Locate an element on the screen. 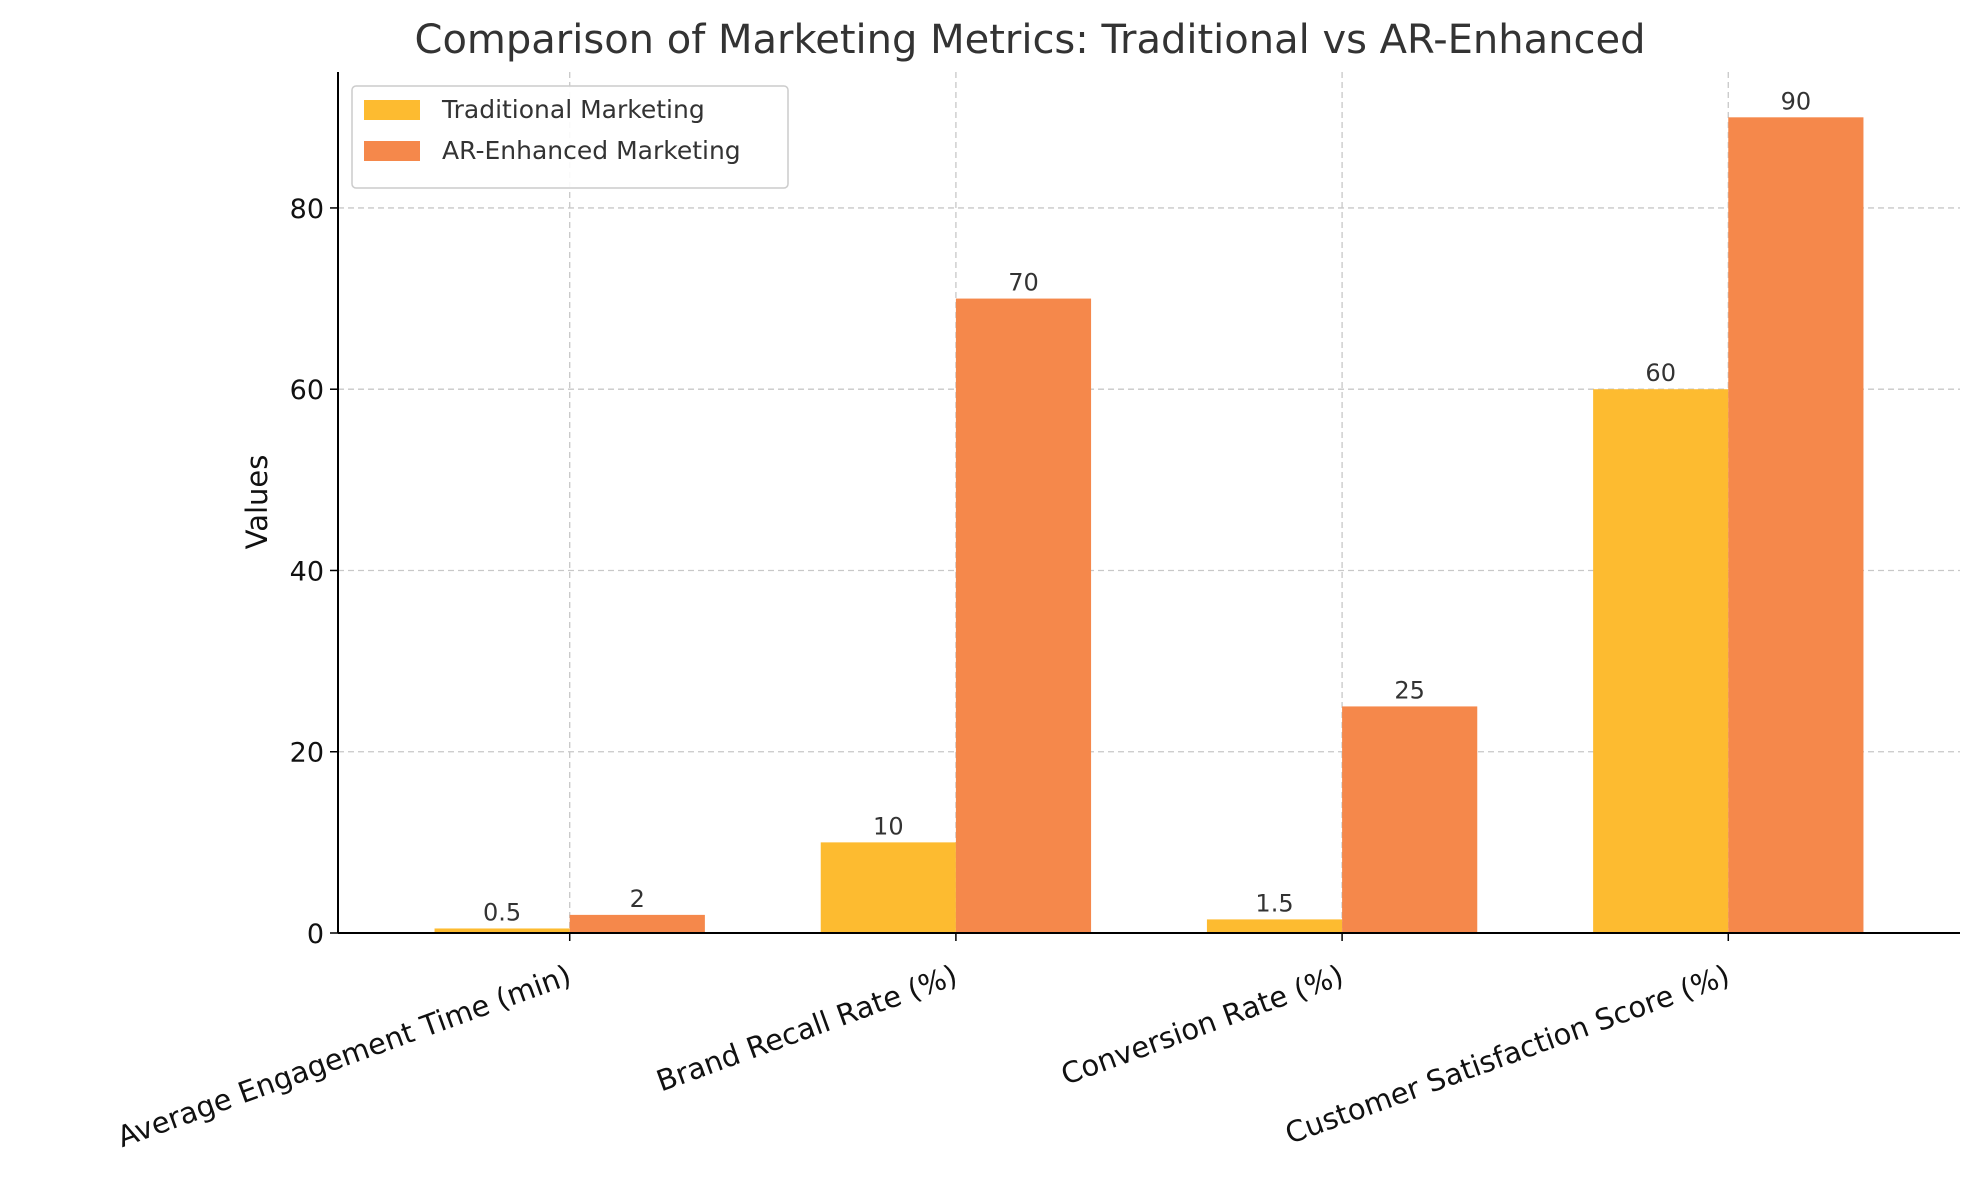 This screenshot has width=1971, height=1180. data-label-series-0-cat-2: 1.5 is located at coordinates (1274, 903).